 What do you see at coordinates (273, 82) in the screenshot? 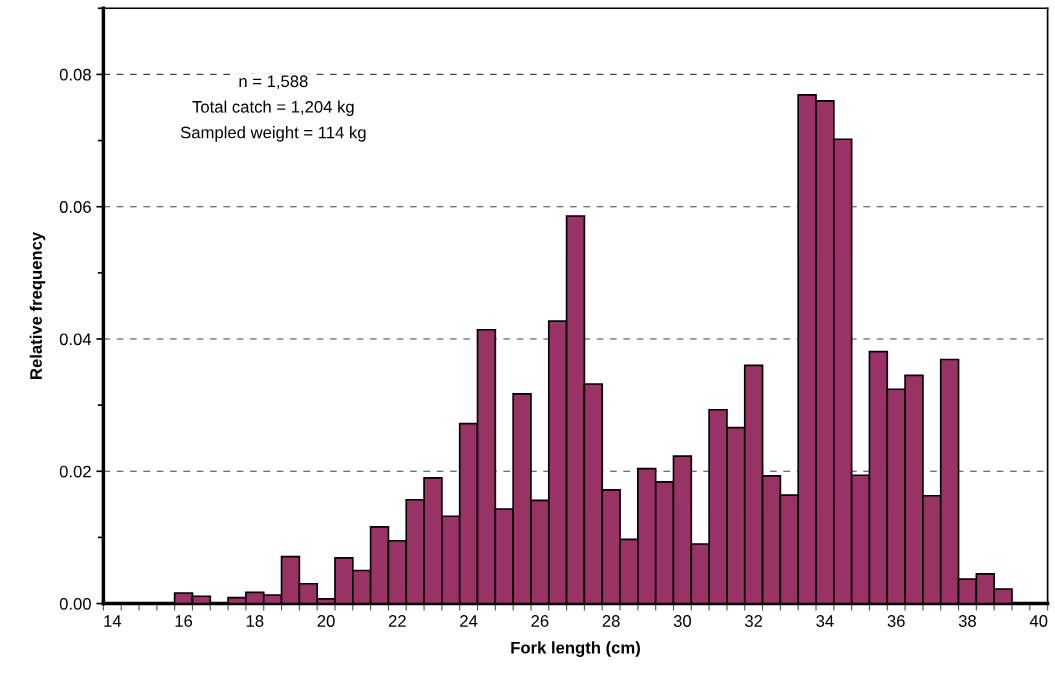
I see `annotation: n = 1,588` at bounding box center [273, 82].